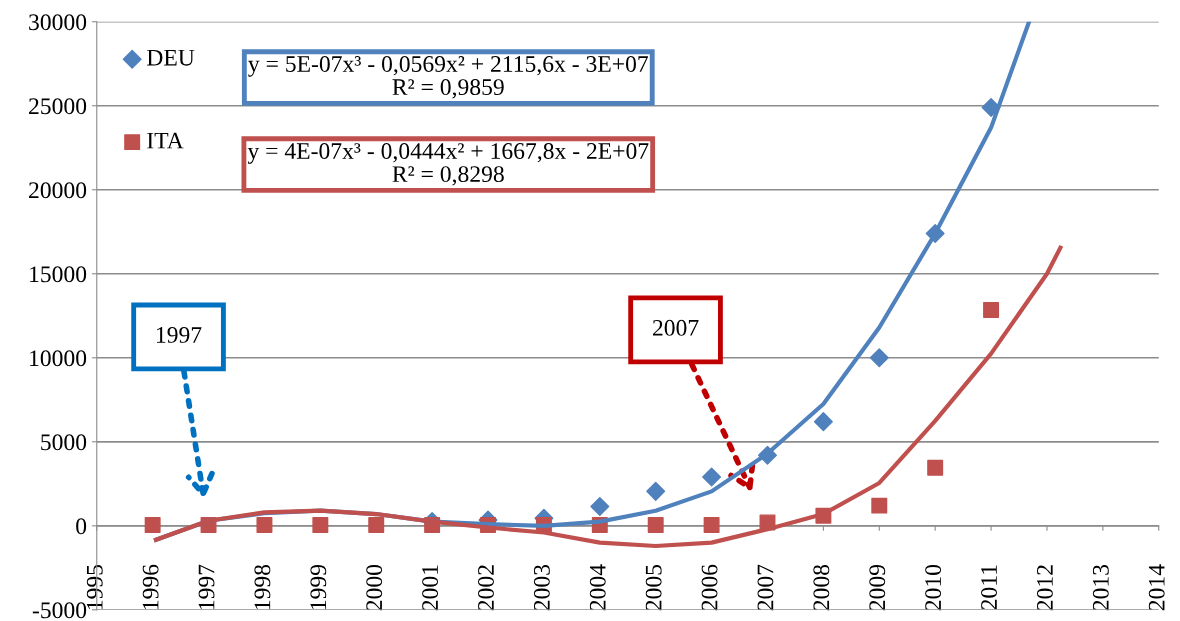 The image size is (1180, 621). What do you see at coordinates (709, 587) in the screenshot?
I see `x-tick-label: 2006` at bounding box center [709, 587].